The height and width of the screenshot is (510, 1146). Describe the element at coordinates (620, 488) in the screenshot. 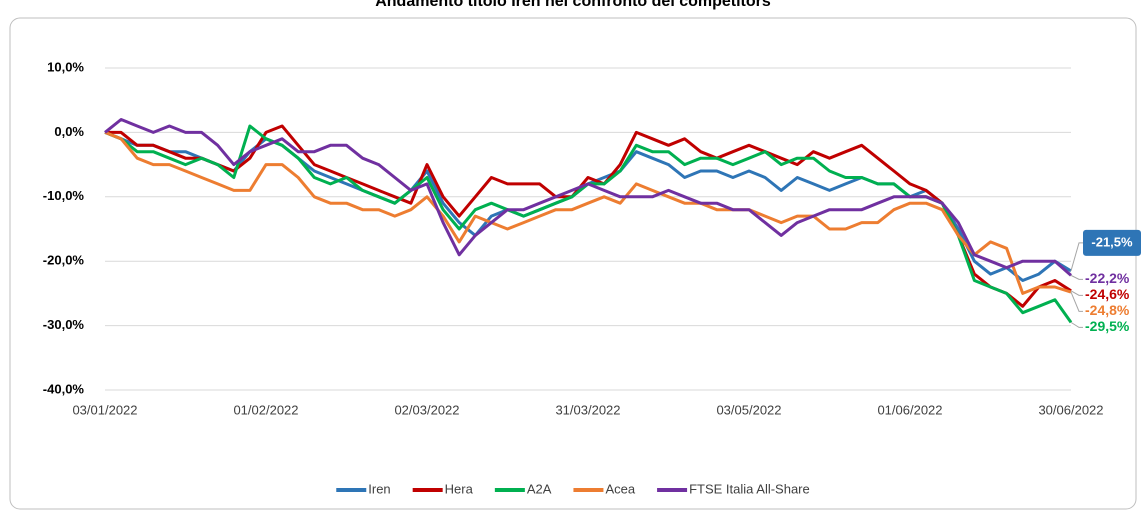

I see `legend-label: Acea` at that location.